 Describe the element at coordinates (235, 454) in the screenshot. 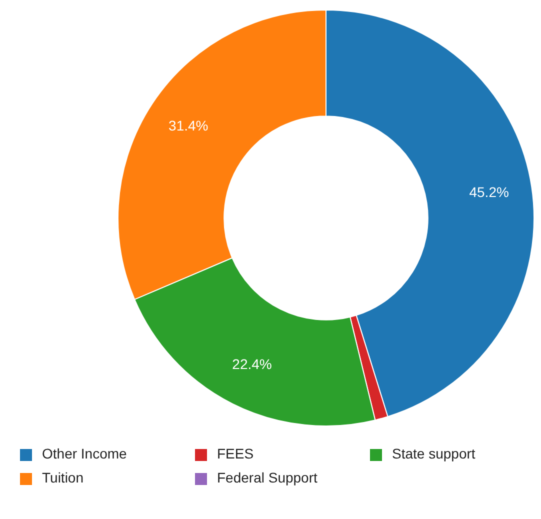

I see `legend-label: FEES` at that location.